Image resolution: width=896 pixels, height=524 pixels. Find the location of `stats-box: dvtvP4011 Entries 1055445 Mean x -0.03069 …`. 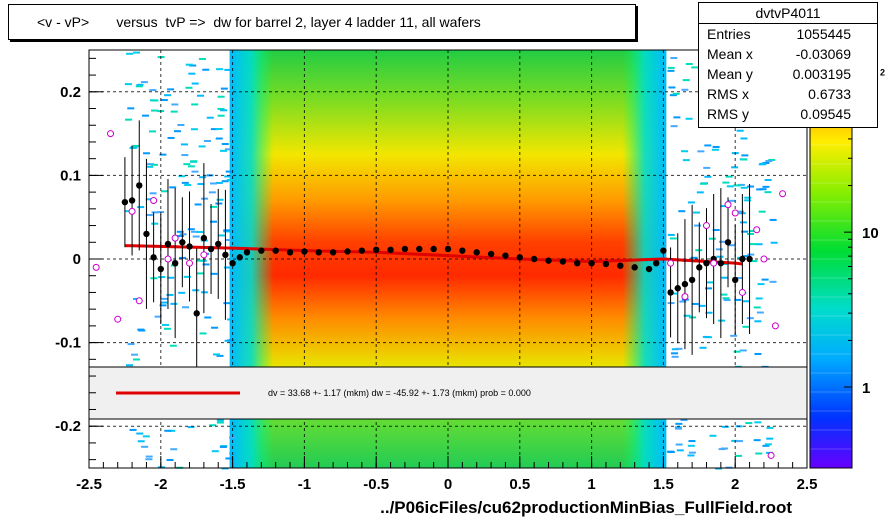

stats-box: dvtvP4011 Entries 1055445 Mean x -0.03069 … is located at coordinates (788, 65).